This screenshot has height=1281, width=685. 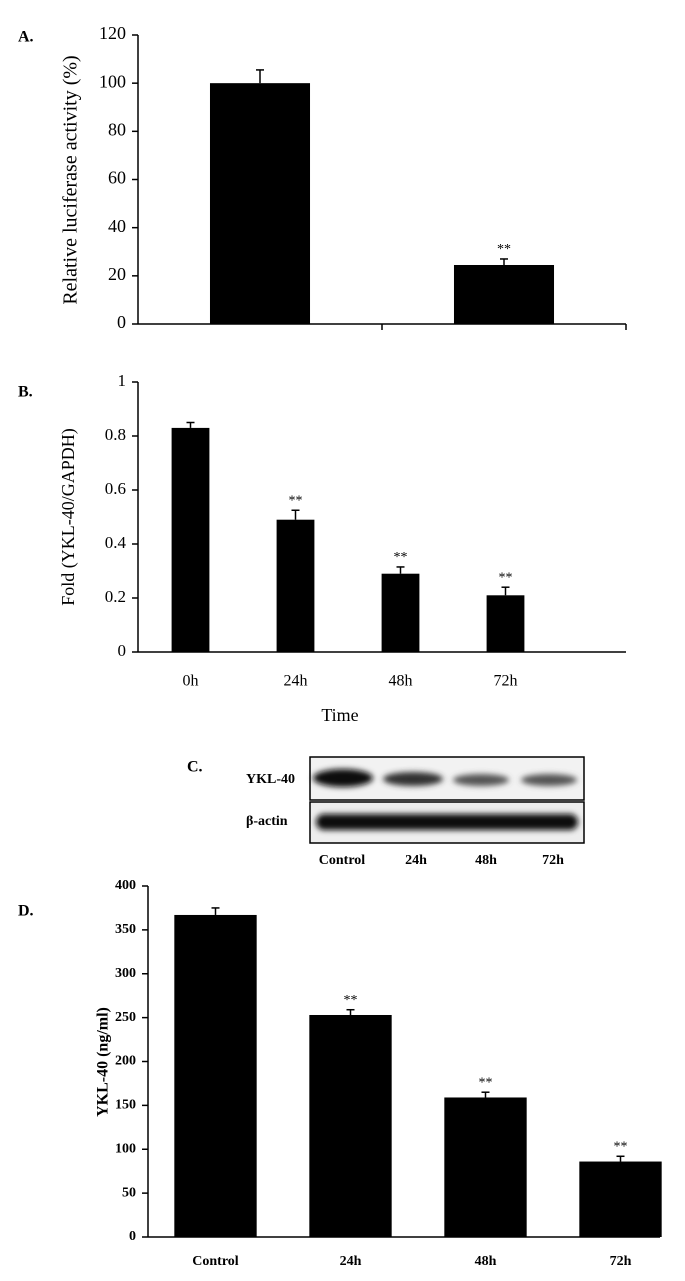 What do you see at coordinates (71, 179) in the screenshot?
I see `y-axis-label: Relative luciferase activity (%)` at bounding box center [71, 179].